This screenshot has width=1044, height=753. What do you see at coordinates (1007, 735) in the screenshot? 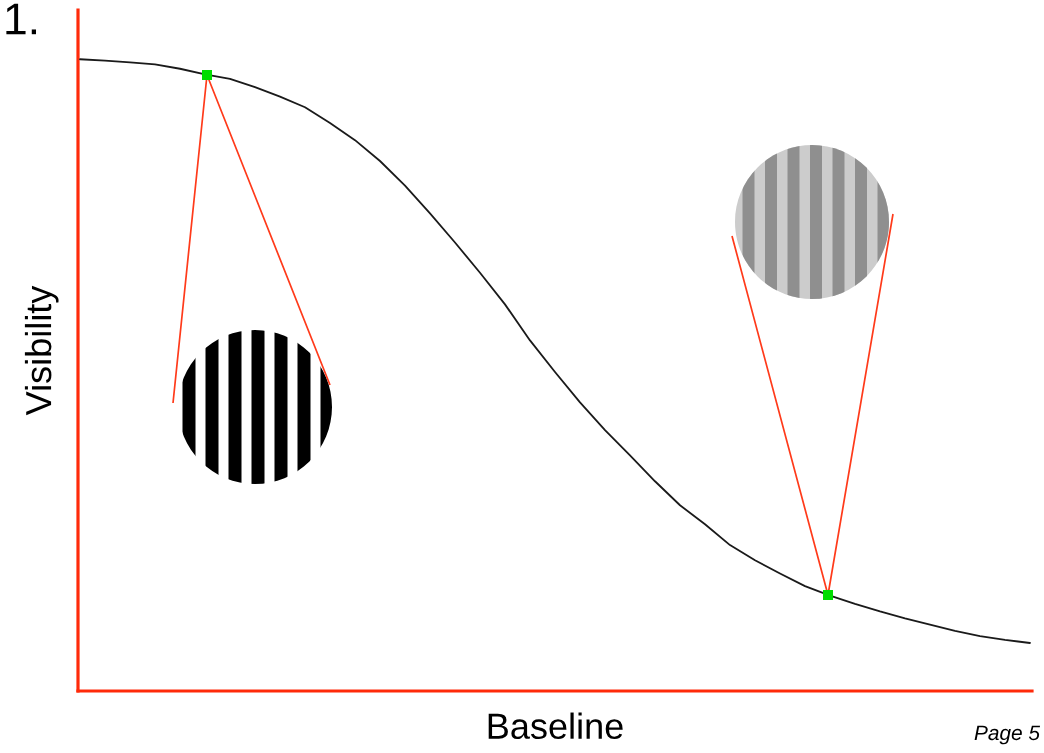
I see `text: Page 5` at bounding box center [1007, 735].